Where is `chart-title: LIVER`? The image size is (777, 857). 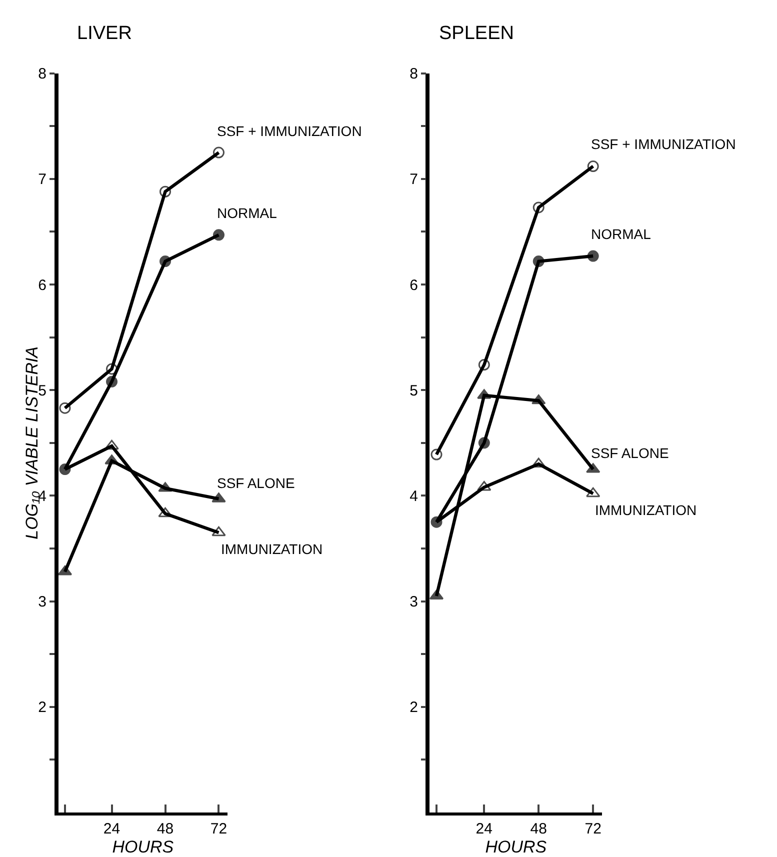
chart-title: LIVER is located at coordinates (104, 33).